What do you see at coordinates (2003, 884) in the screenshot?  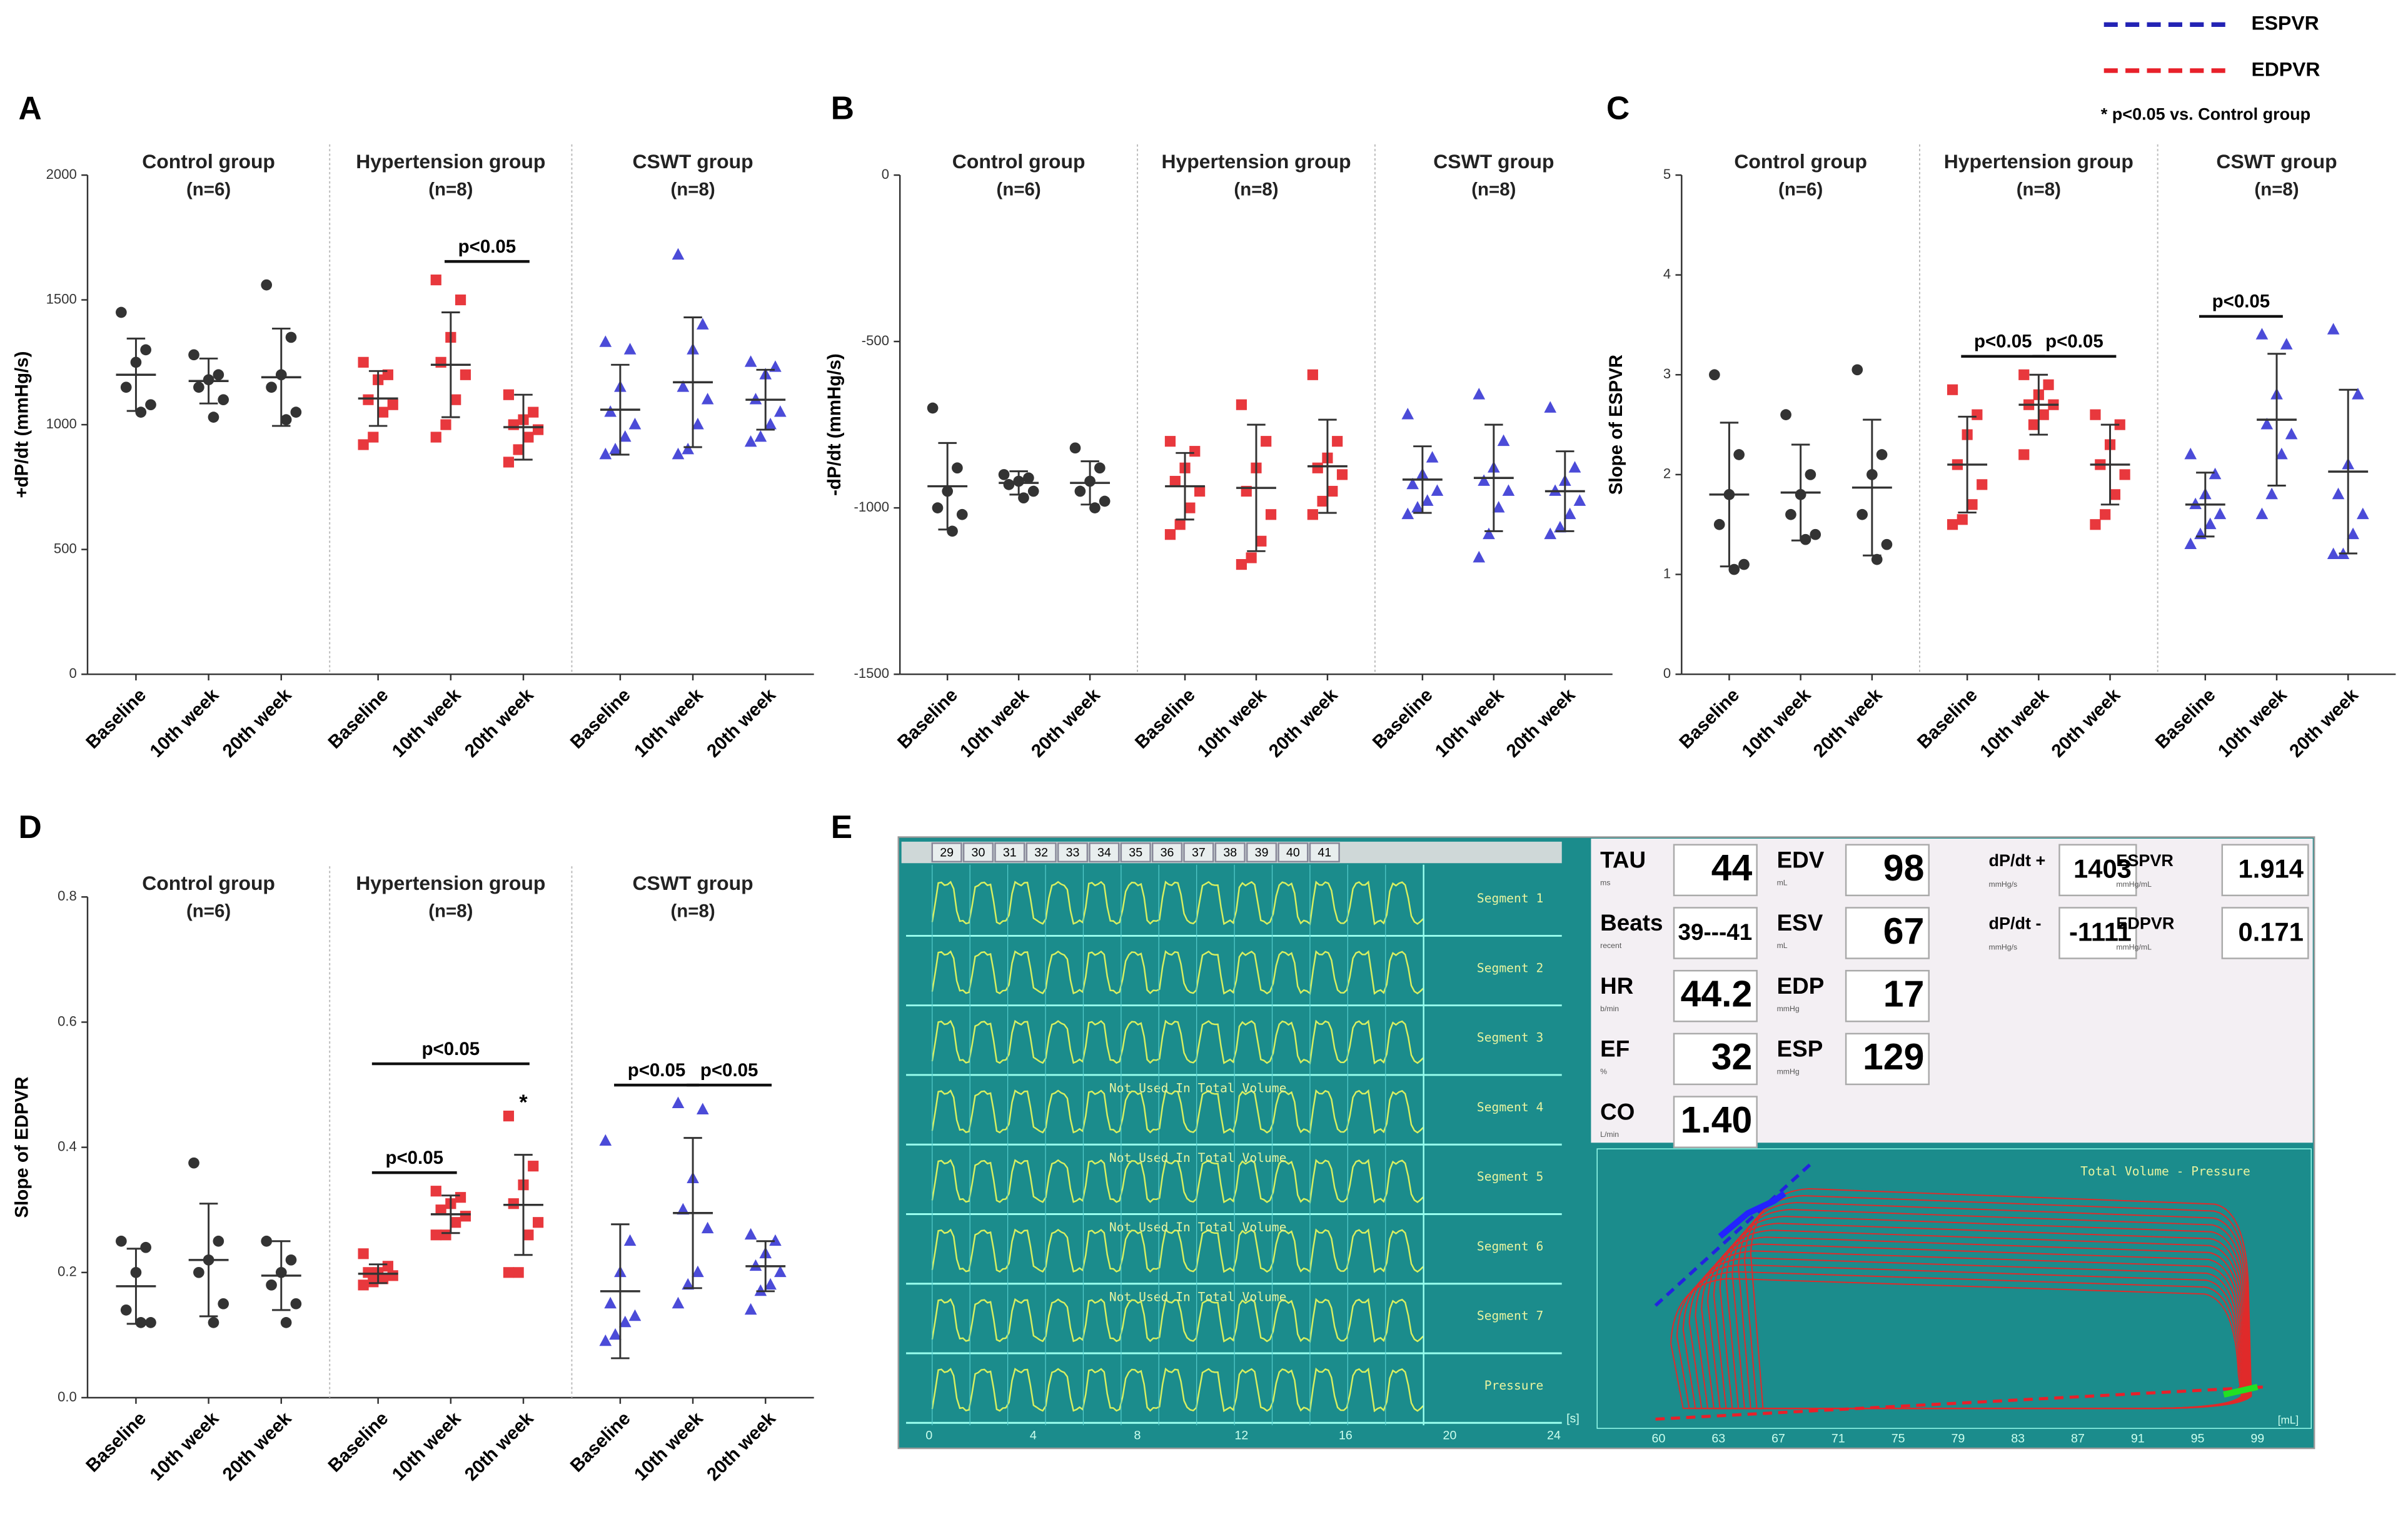 I see `readout-unit: mmHg/s` at bounding box center [2003, 884].